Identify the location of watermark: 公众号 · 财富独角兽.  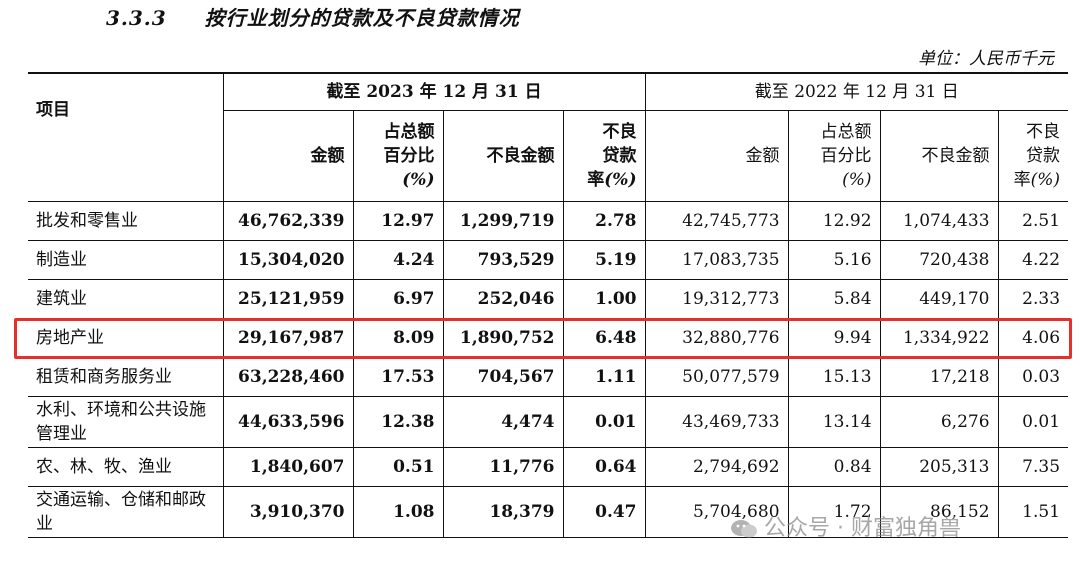
(845, 526).